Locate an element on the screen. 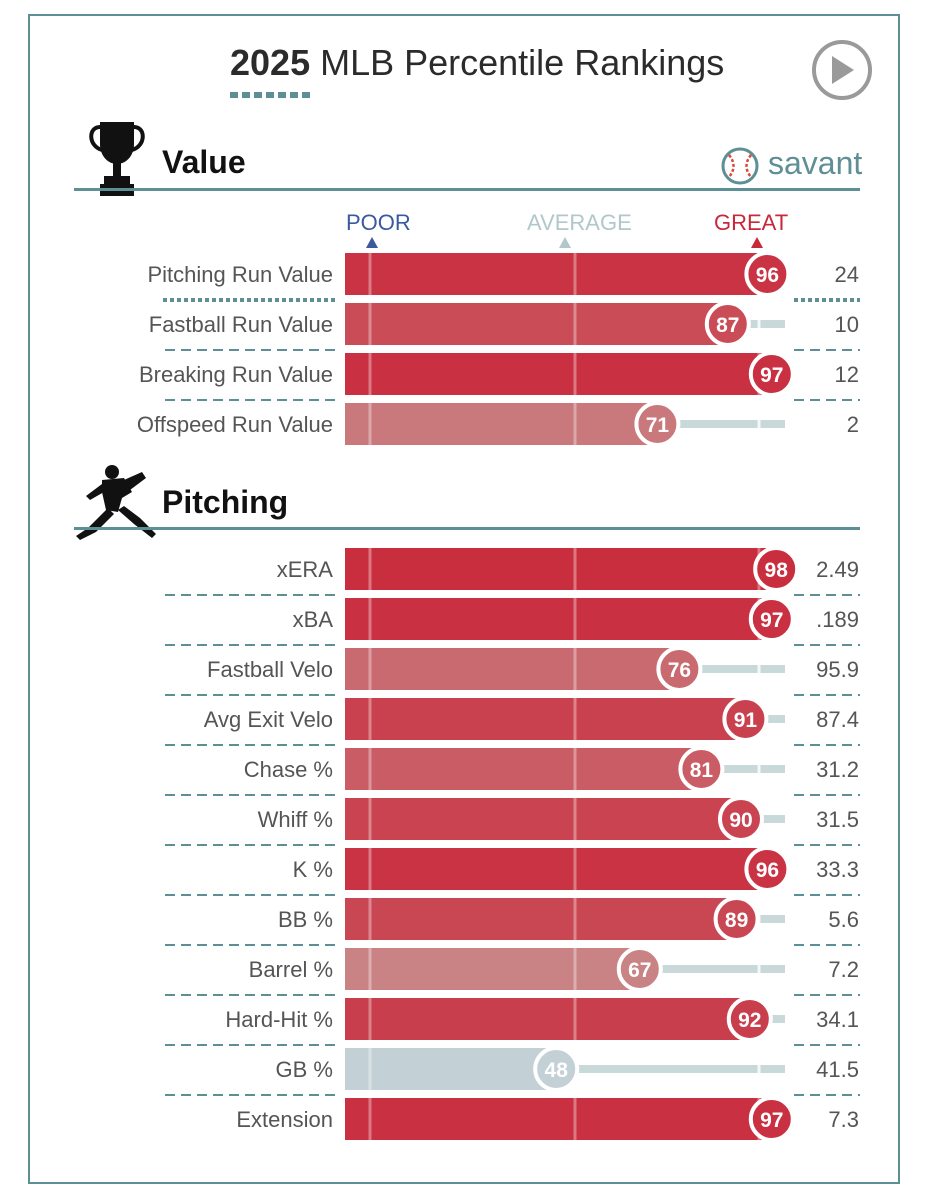 This screenshot has height=1200, width=930. percentile-label: 98 is located at coordinates (777, 570).